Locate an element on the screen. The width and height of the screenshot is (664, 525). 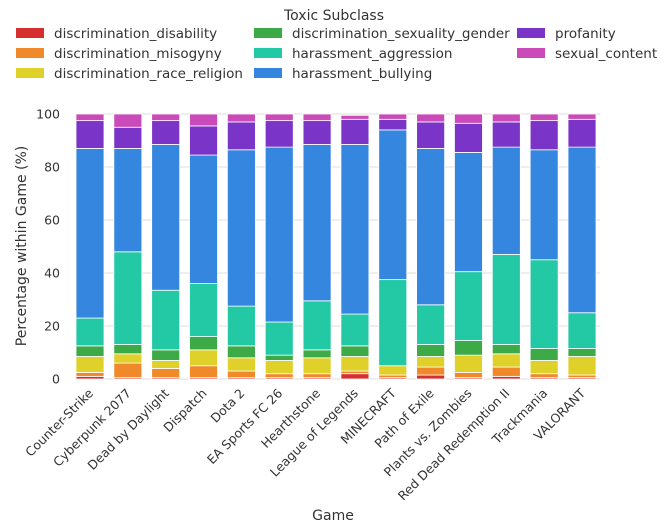
legend-label: sexual_content is located at coordinates (606, 54).